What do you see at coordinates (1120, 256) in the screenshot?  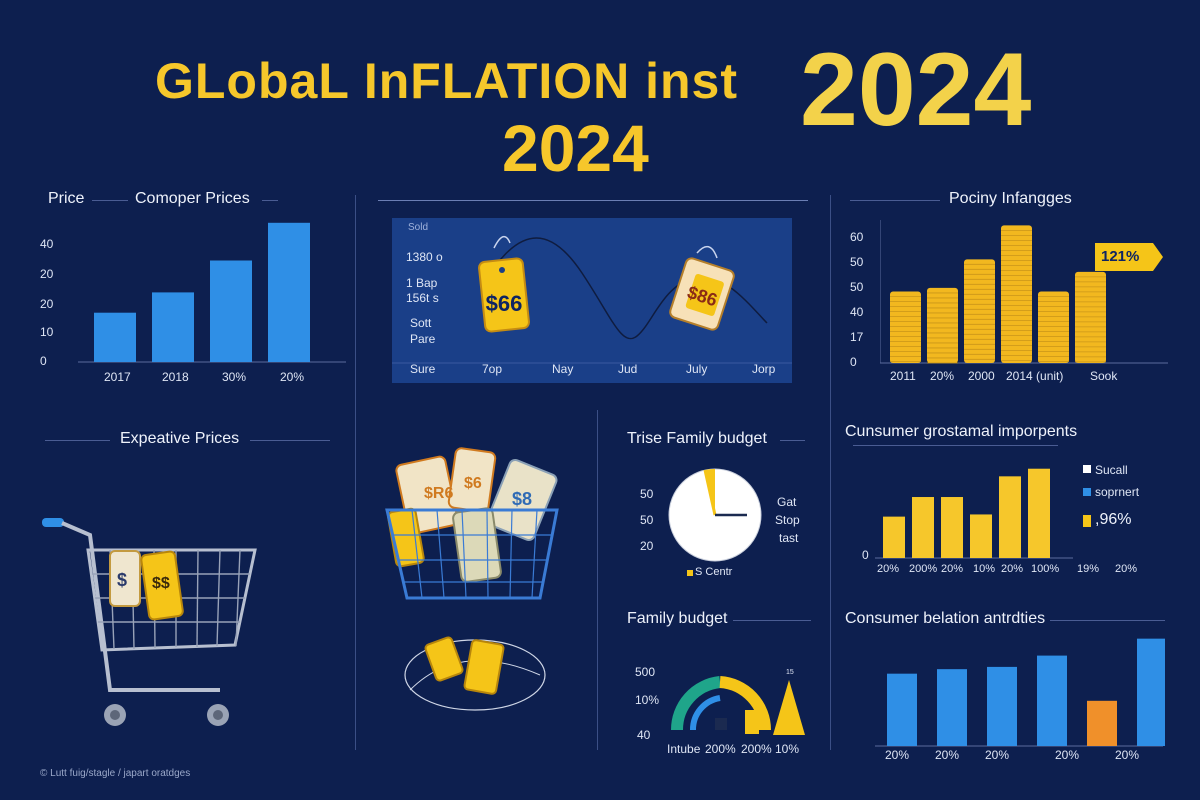 I see `policy-badge-text: 121%` at bounding box center [1120, 256].